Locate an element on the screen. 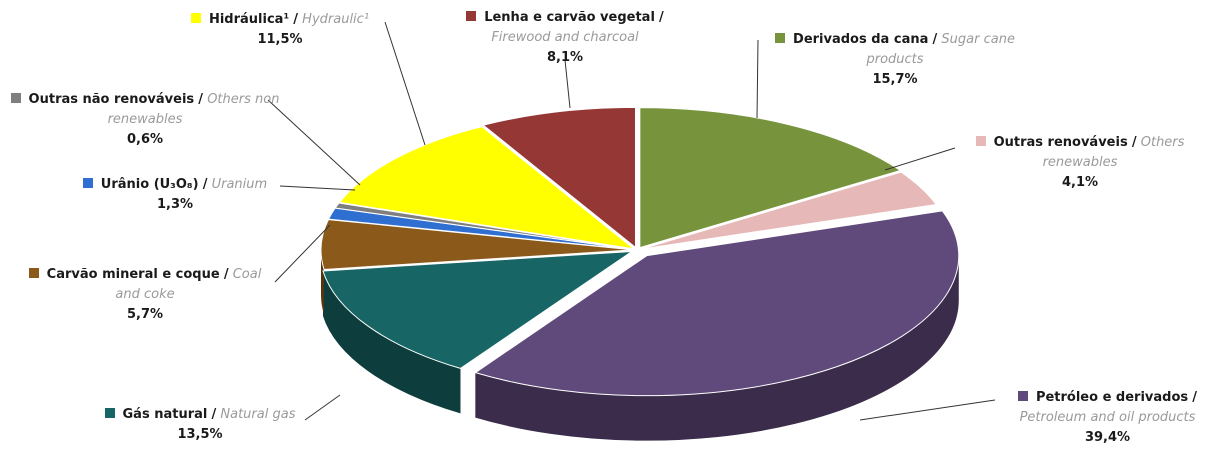 The width and height of the screenshot is (1223, 465). label-en: Petroleum and oil products is located at coordinates (1107, 417).